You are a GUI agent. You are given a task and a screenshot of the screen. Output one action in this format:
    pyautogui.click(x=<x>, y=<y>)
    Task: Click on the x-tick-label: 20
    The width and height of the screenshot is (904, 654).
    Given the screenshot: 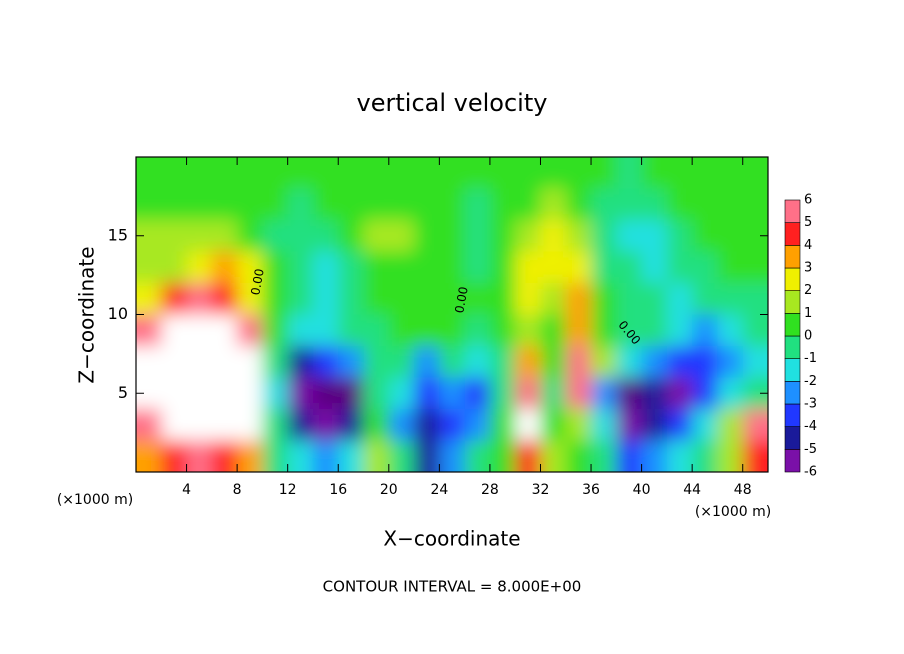 What is the action you would take?
    pyautogui.click(x=389, y=490)
    